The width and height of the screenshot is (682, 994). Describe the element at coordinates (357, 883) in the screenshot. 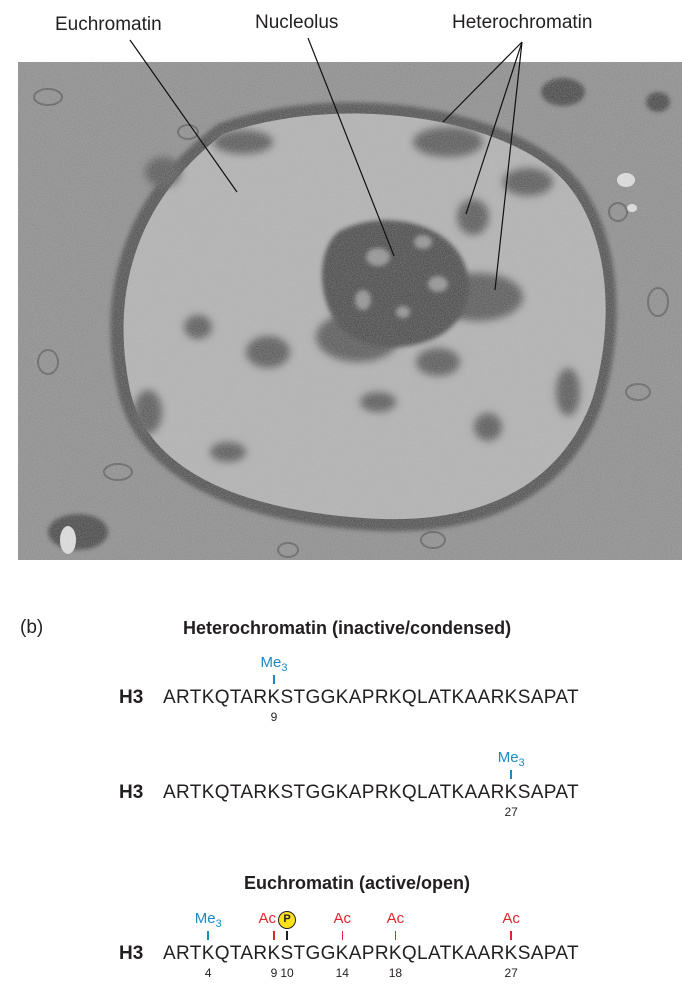

I see `euchromatin-heading: Euchromatin (active/open)` at that location.